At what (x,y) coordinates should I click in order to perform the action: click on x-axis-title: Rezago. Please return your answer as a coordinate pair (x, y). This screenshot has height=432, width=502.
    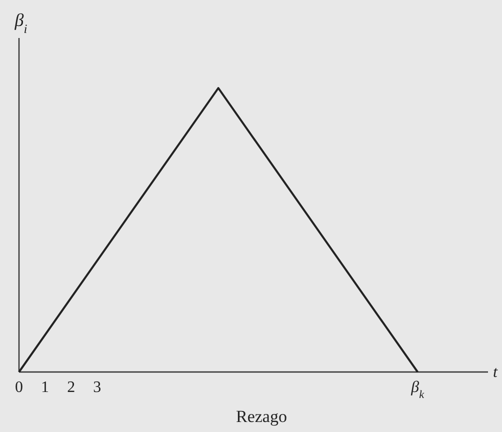
    Looking at the image, I should click on (261, 416).